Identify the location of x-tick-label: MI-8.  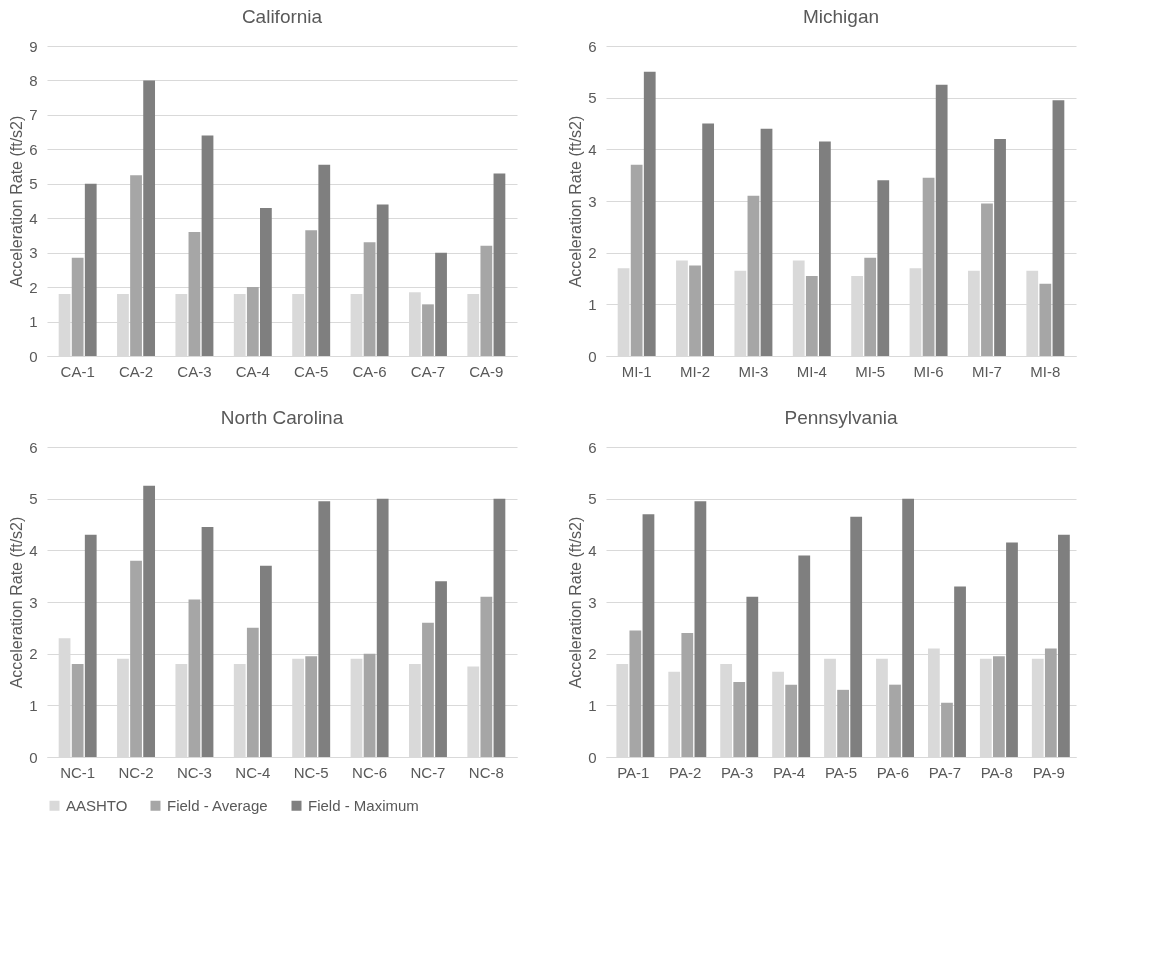
(1045, 371).